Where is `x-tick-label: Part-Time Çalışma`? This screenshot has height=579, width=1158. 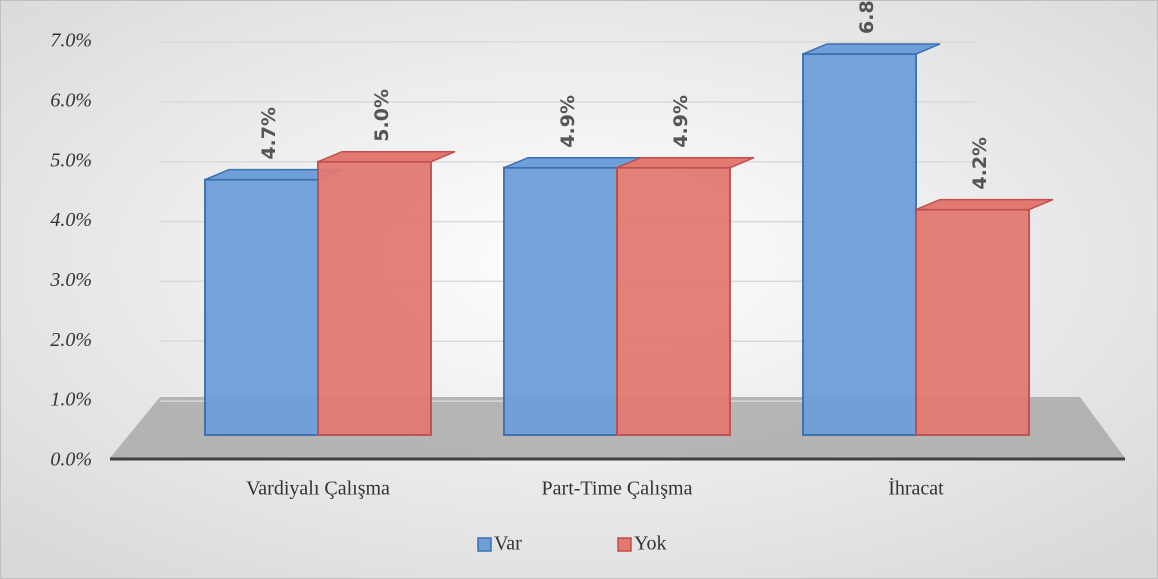 x-tick-label: Part-Time Çalışma is located at coordinates (617, 489).